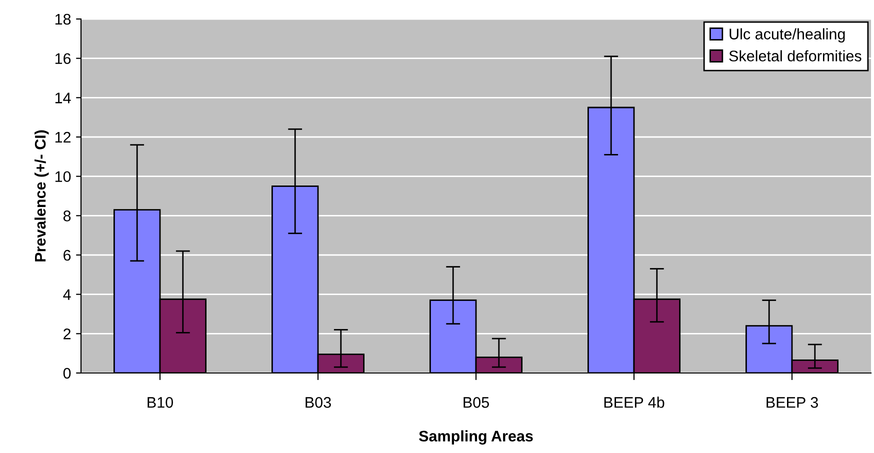 The width and height of the screenshot is (874, 453). I want to click on y-tick-label: 0, so click(67, 373).